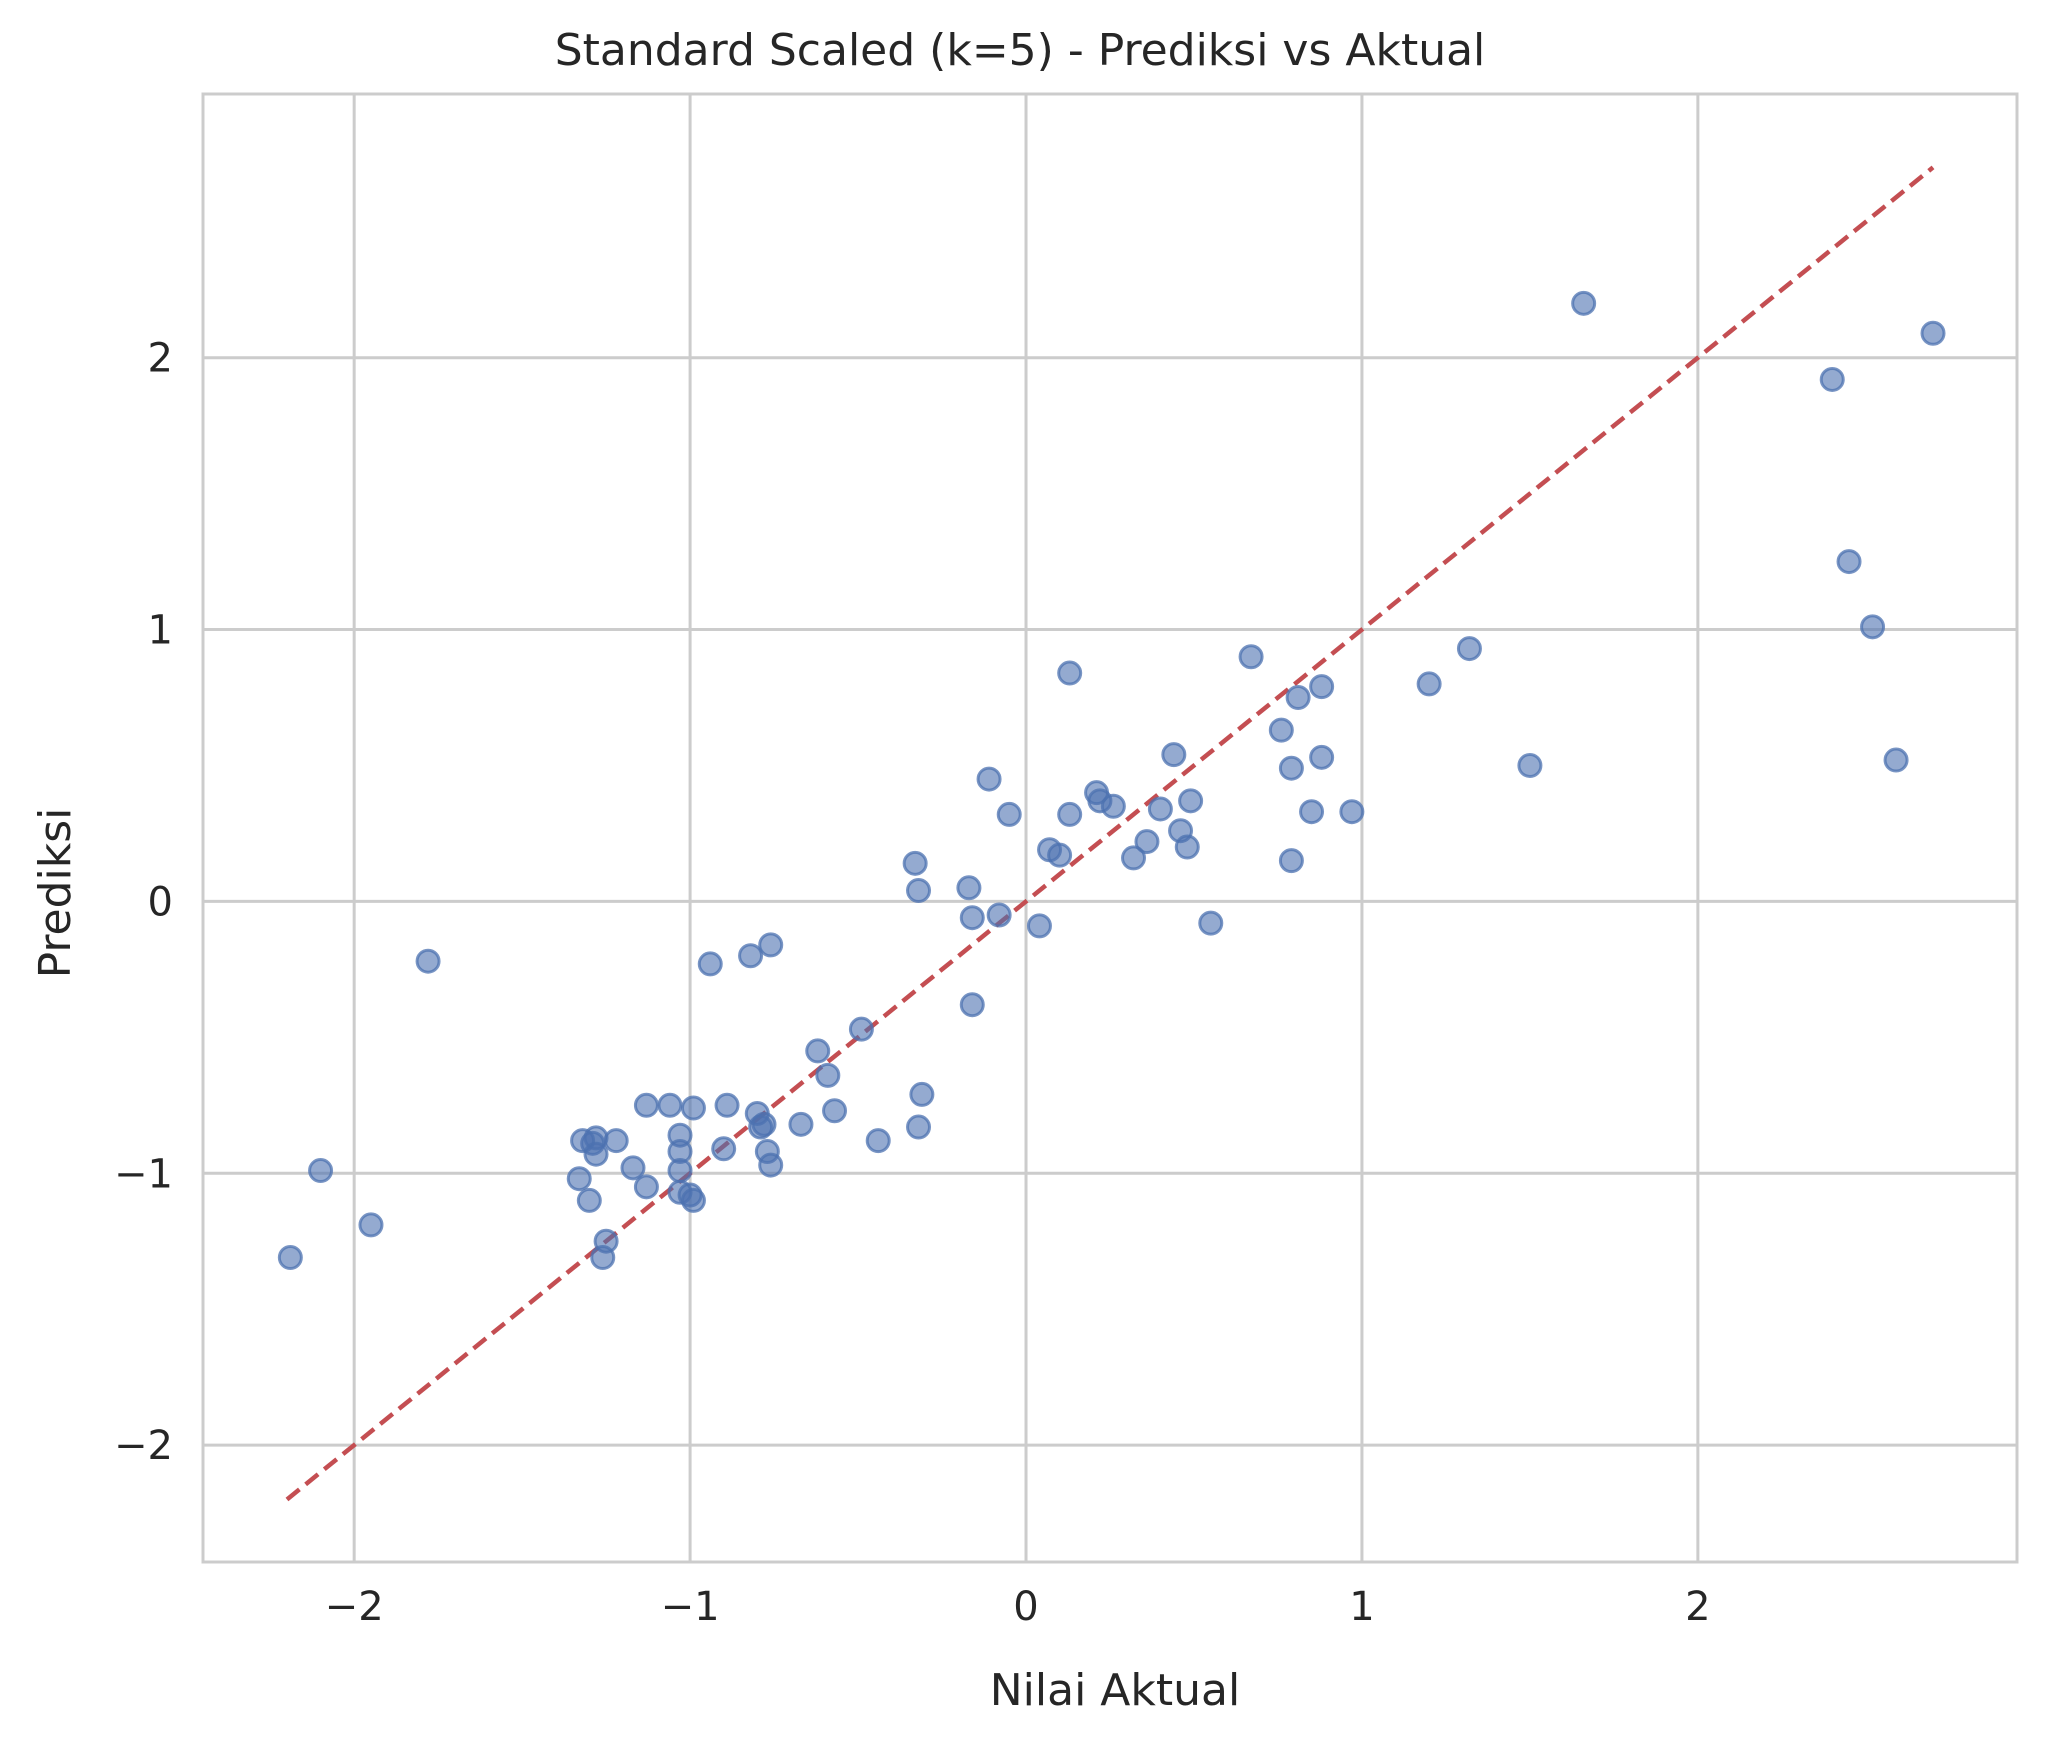 The image size is (2046, 1742). Describe the element at coordinates (1697, 1607) in the screenshot. I see `x-tick-label: 2` at that location.